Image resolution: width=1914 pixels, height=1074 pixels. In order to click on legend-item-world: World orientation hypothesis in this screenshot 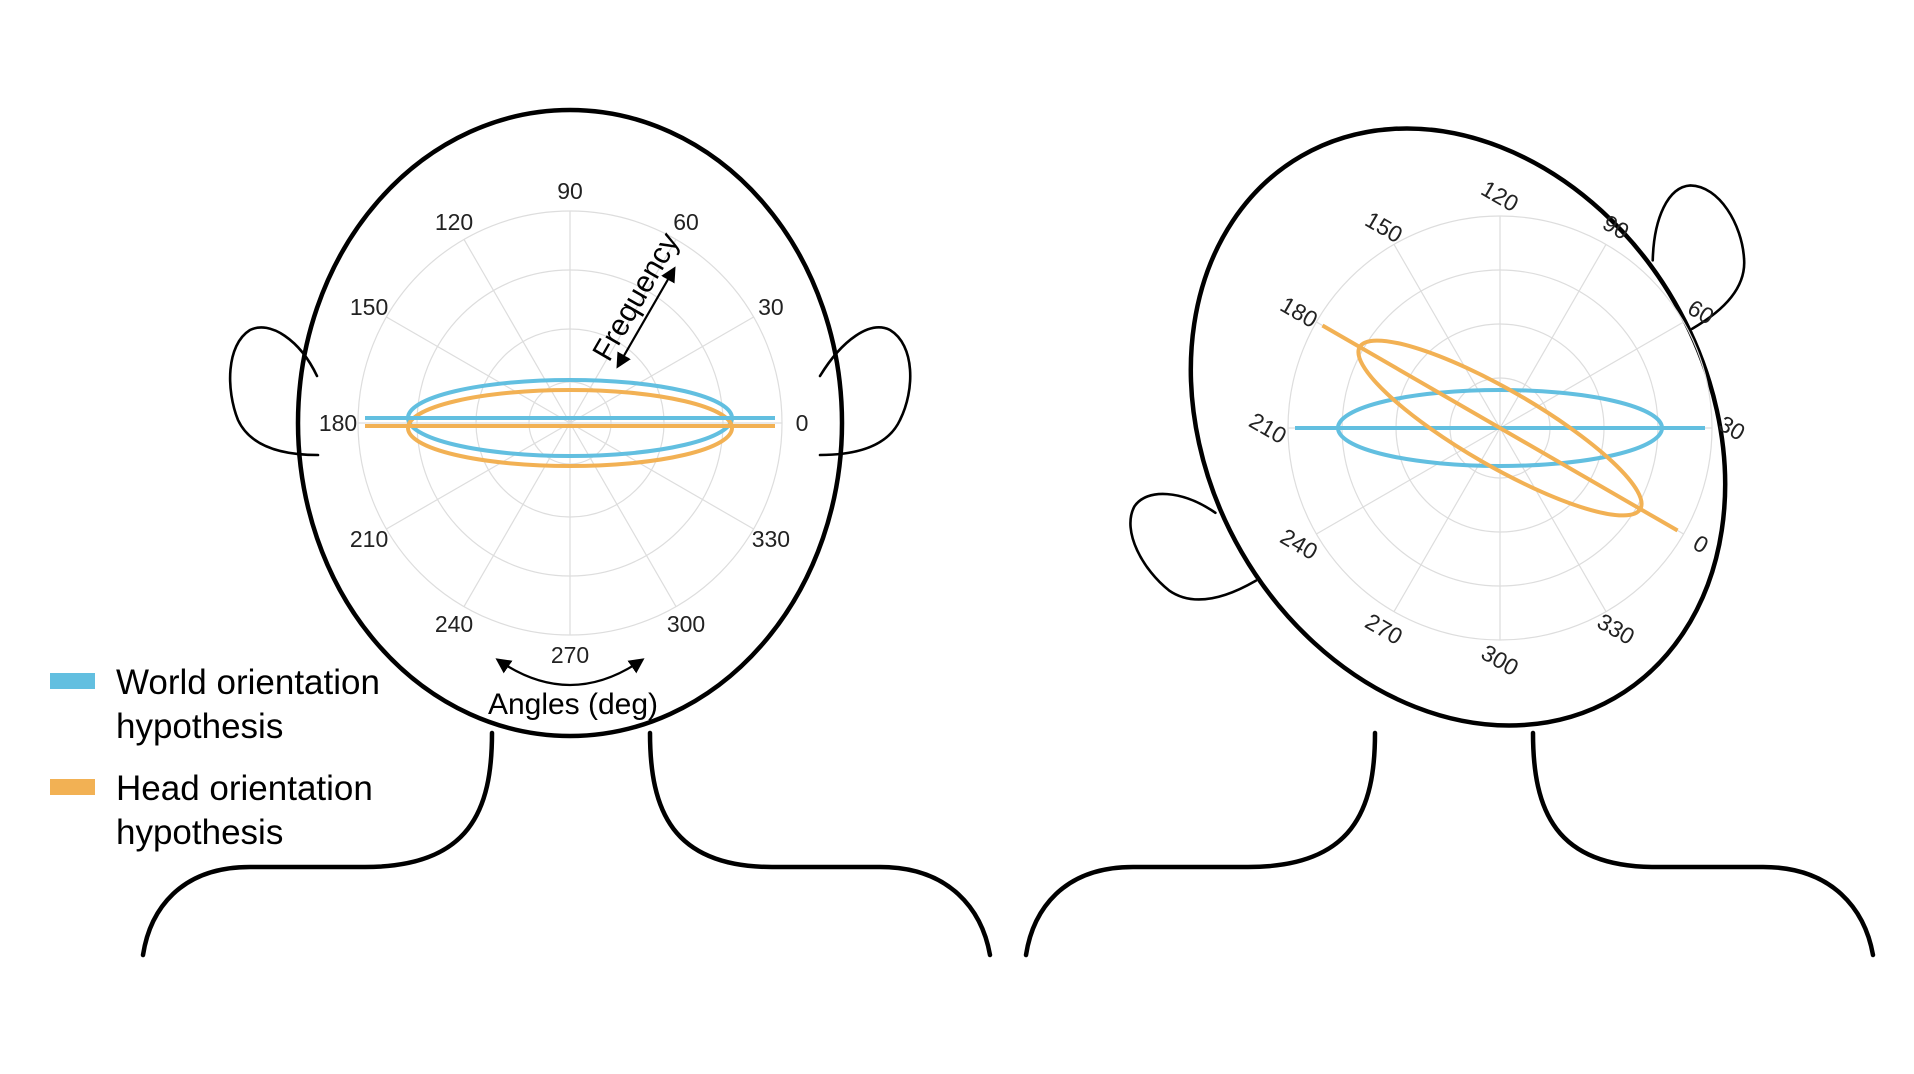, I will do `click(215, 704)`.